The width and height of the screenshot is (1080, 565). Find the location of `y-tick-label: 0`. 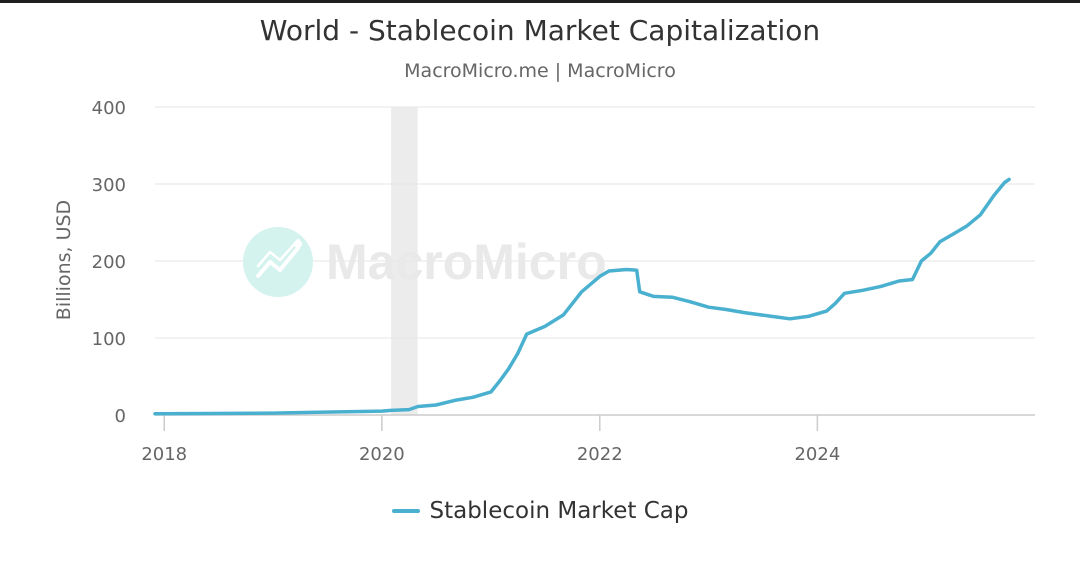

y-tick-label: 0 is located at coordinates (120, 416).